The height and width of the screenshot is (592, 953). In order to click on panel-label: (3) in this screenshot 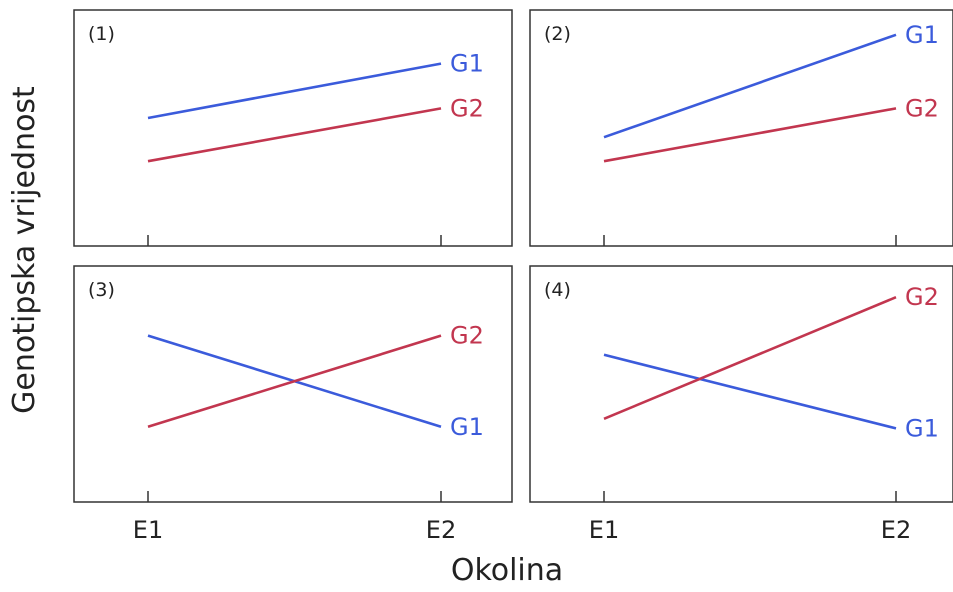, I will do `click(101, 290)`.